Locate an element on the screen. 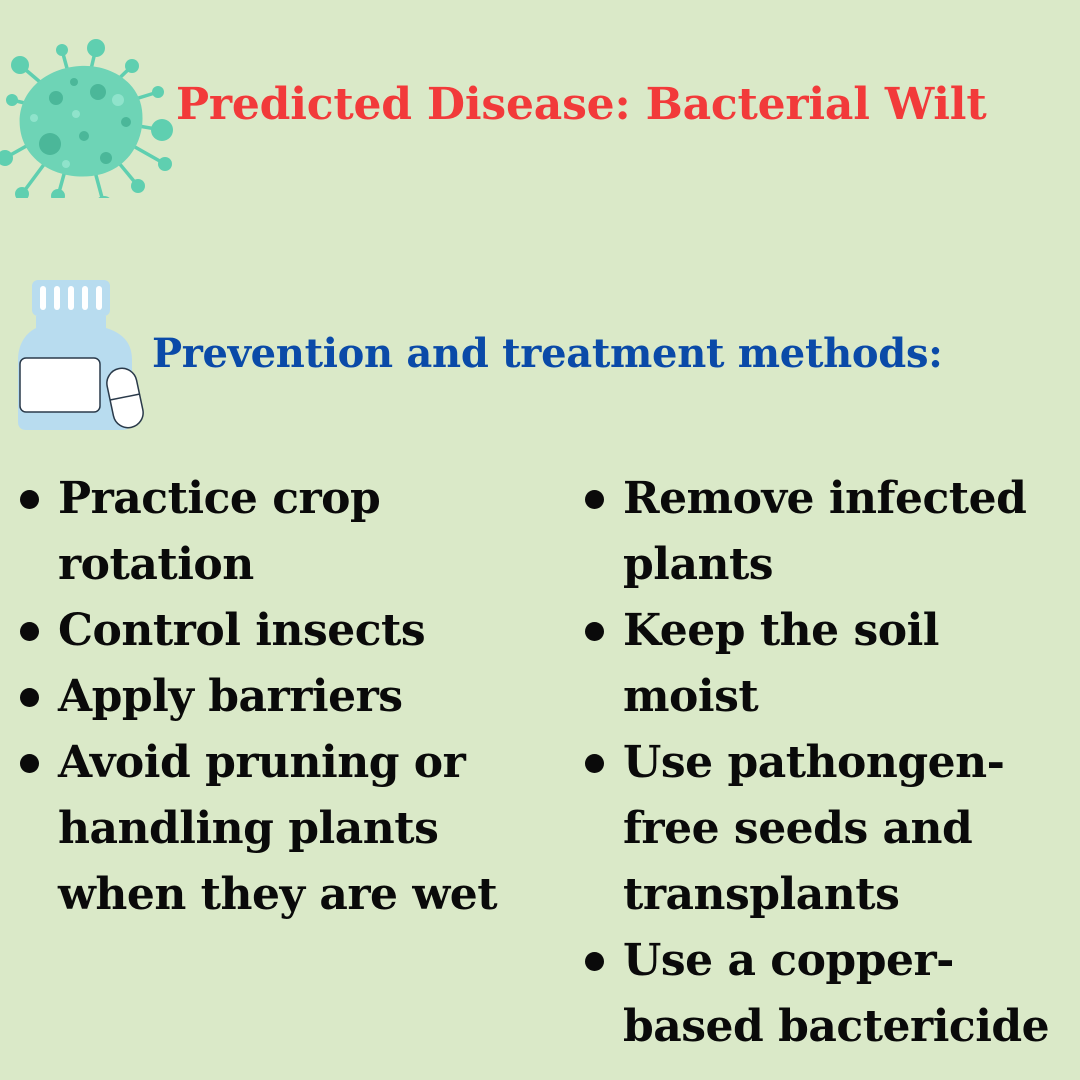 The image size is (1080, 1080). list-item-text: Control insects is located at coordinates (242, 630).